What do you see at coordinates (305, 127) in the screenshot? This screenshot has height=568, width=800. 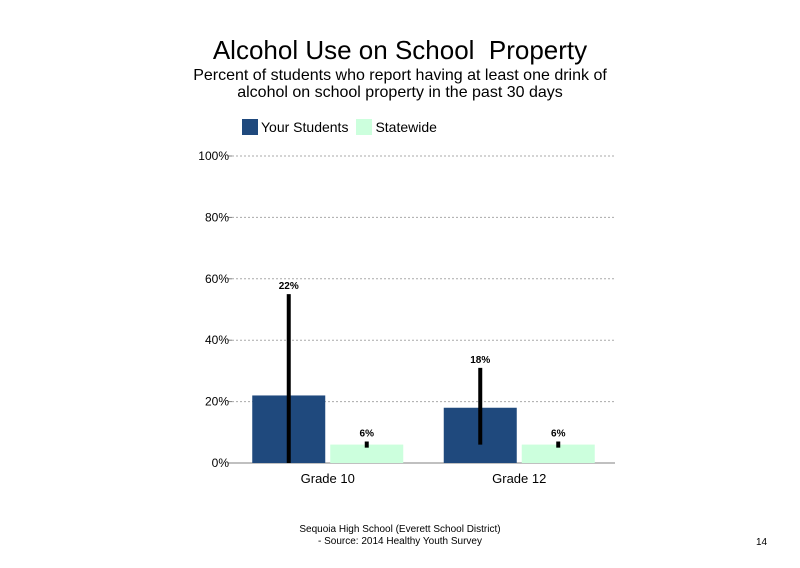 I see `legend-label-your-students: Your Students` at bounding box center [305, 127].